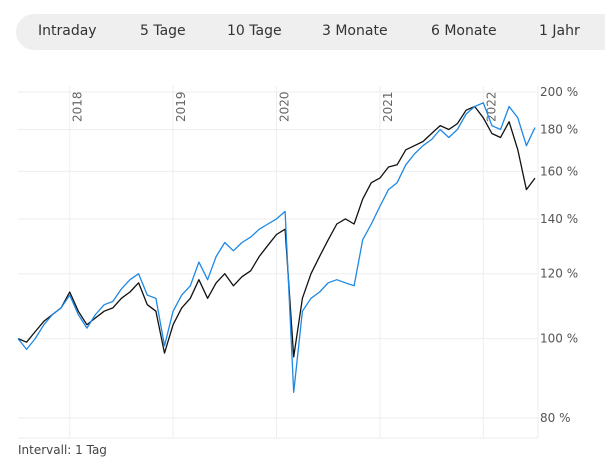  Describe the element at coordinates (555, 418) in the screenshot. I see `y-tick-label: 80 %` at that location.